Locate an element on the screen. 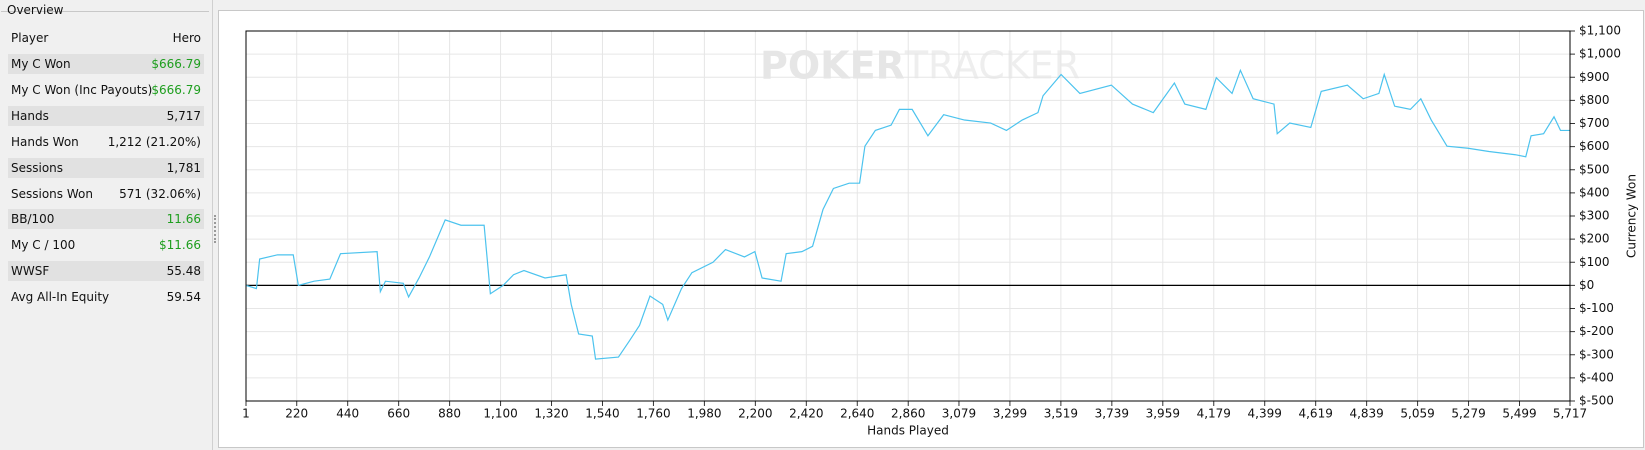 The image size is (1645, 450). x-tick-label: 1,540 is located at coordinates (602, 414).